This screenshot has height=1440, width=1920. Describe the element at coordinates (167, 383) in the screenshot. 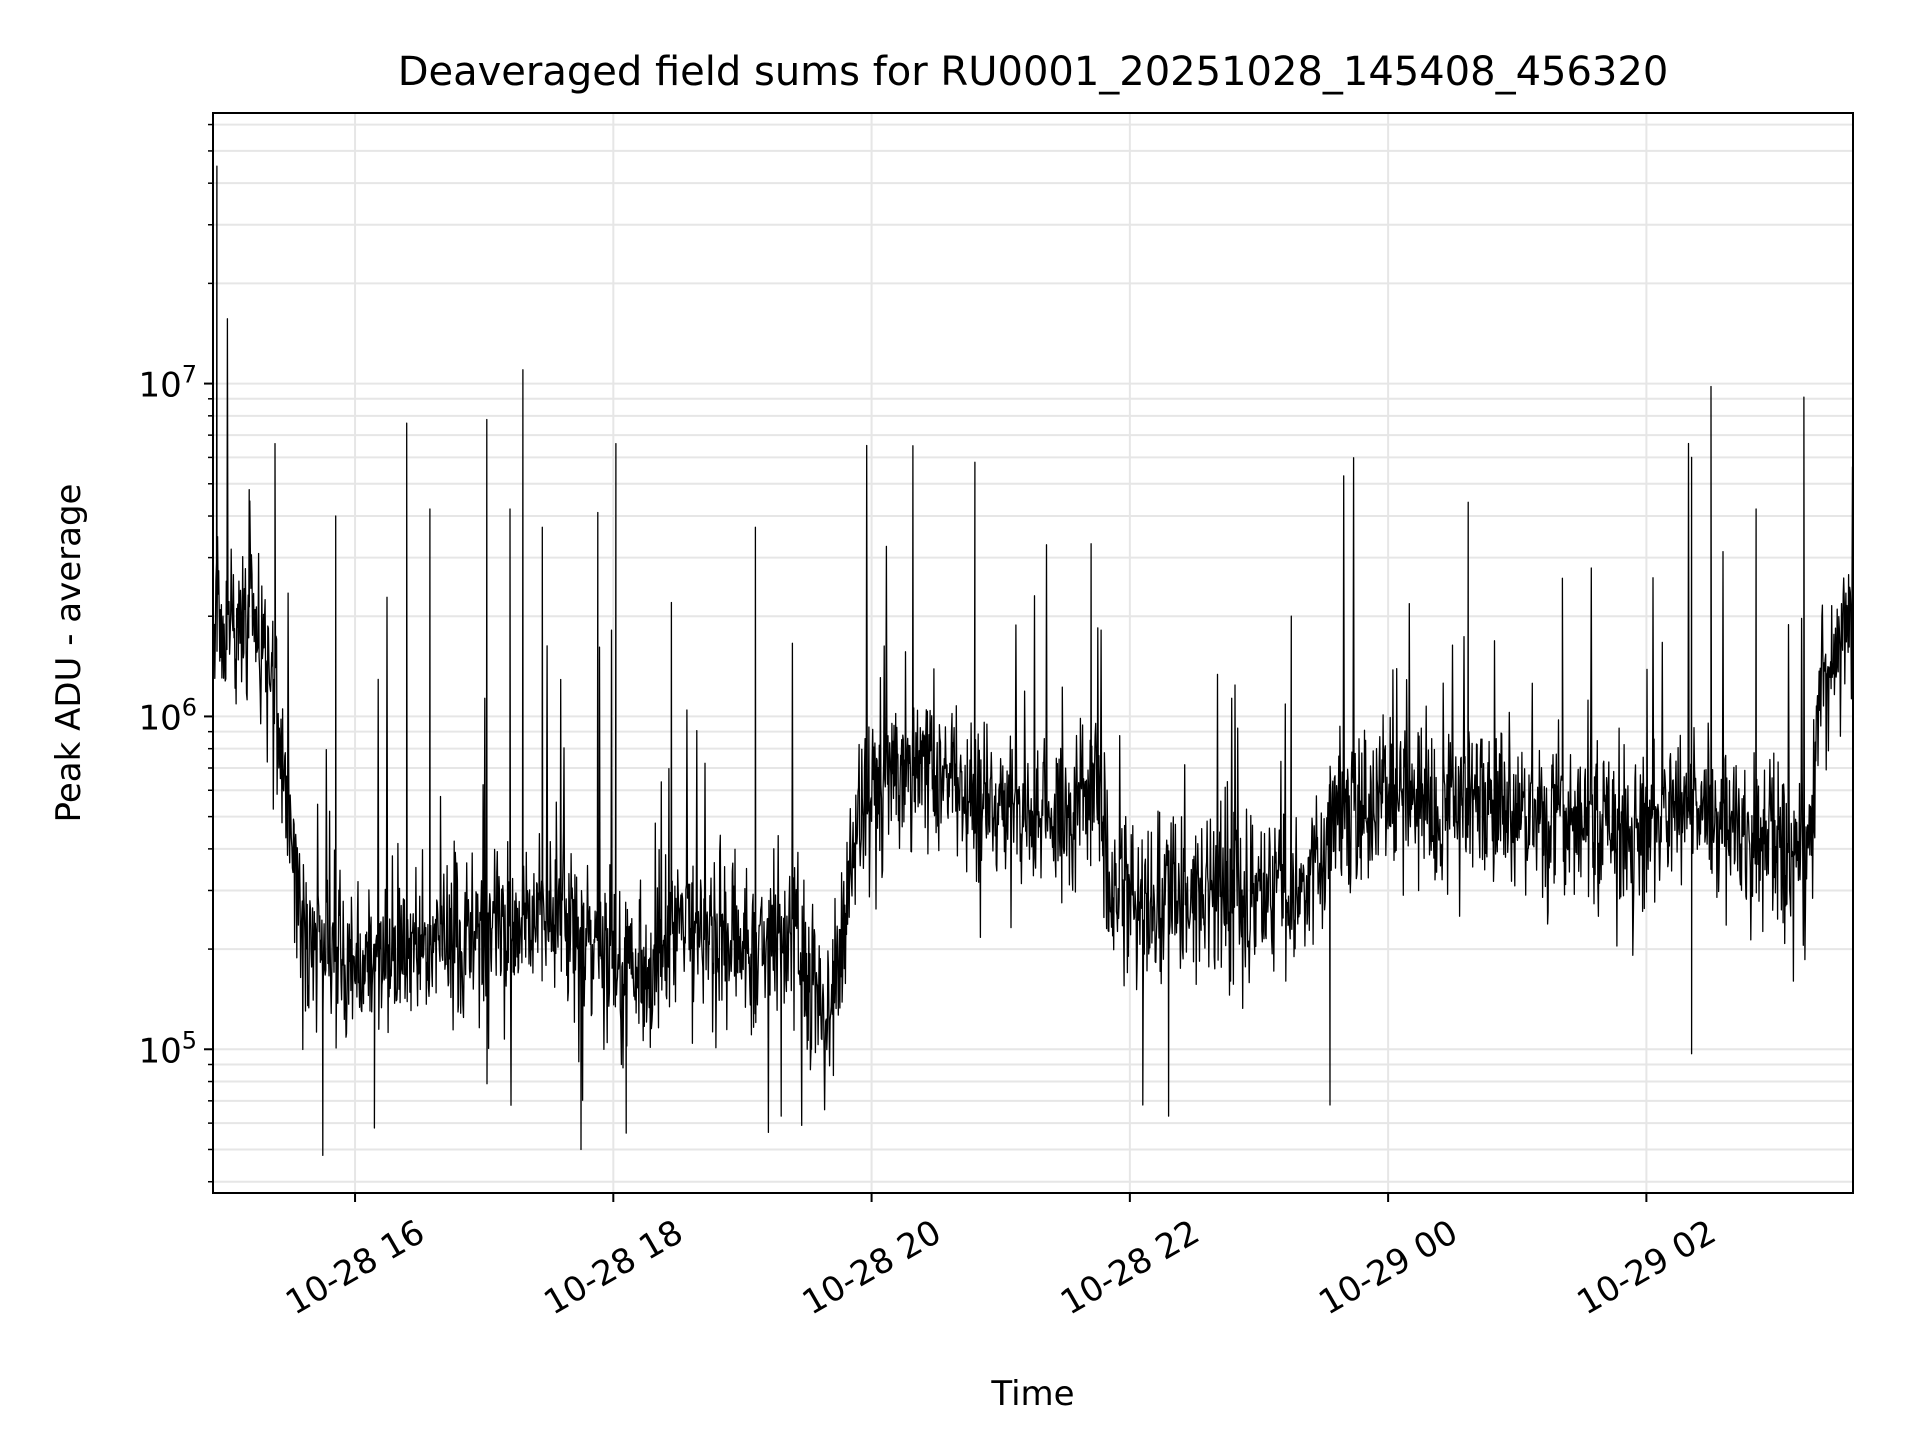

I see `y-tick-label: 10⁷` at that location.